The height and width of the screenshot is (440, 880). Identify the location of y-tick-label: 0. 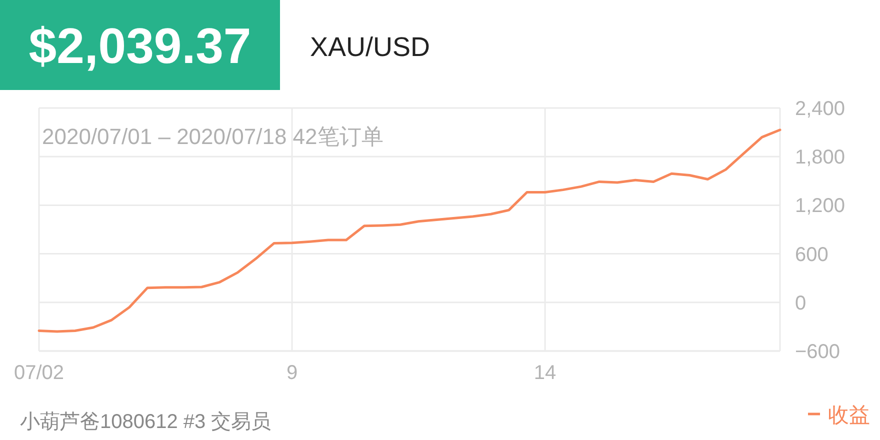
(800, 303).